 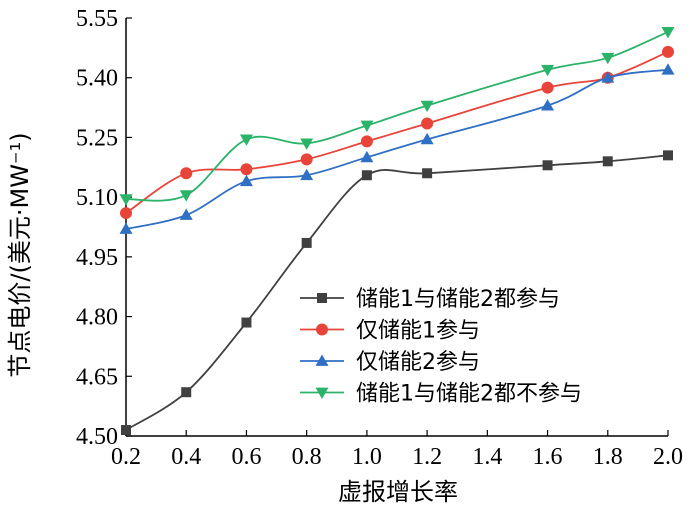 I want to click on x-tick-label: 0.2, so click(x=126, y=457).